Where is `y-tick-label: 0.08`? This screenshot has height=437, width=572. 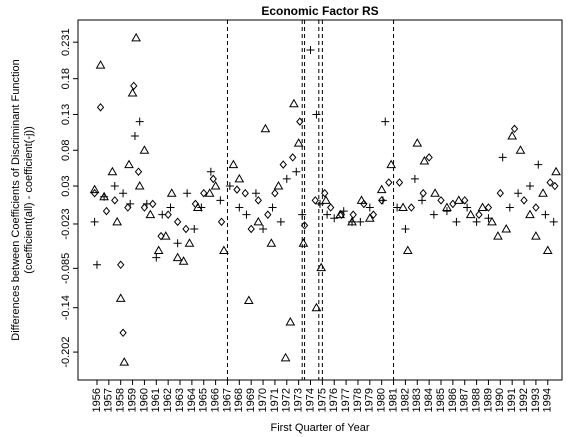 y-tick-label: 0.08 is located at coordinates (66, 150).